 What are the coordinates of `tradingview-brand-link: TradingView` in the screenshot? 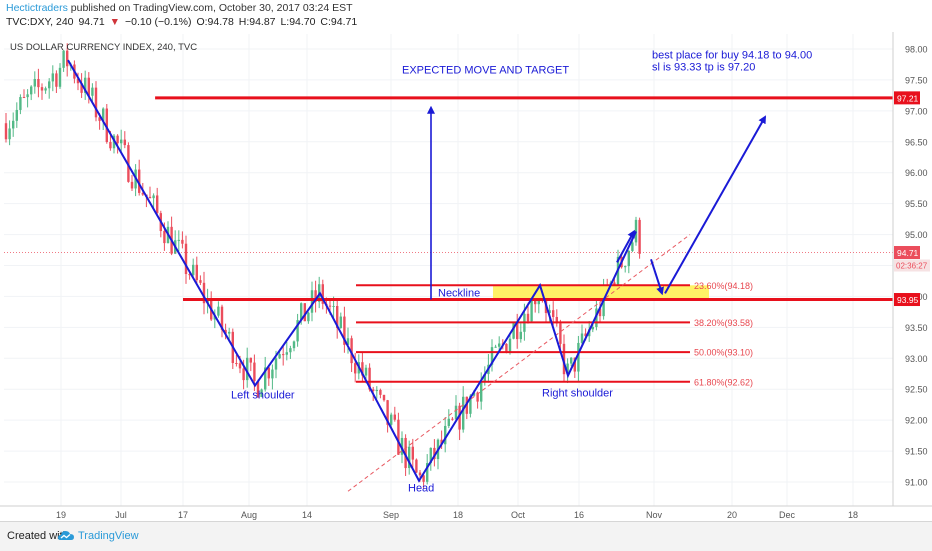 It's located at (108, 536).